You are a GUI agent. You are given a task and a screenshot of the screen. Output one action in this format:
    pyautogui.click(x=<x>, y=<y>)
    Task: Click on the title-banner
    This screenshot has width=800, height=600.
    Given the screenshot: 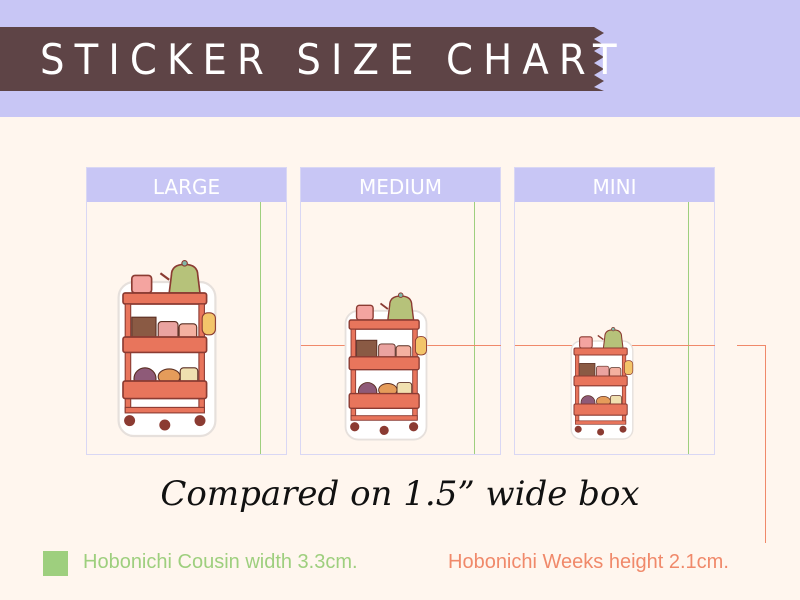 What is the action you would take?
    pyautogui.click(x=302, y=59)
    